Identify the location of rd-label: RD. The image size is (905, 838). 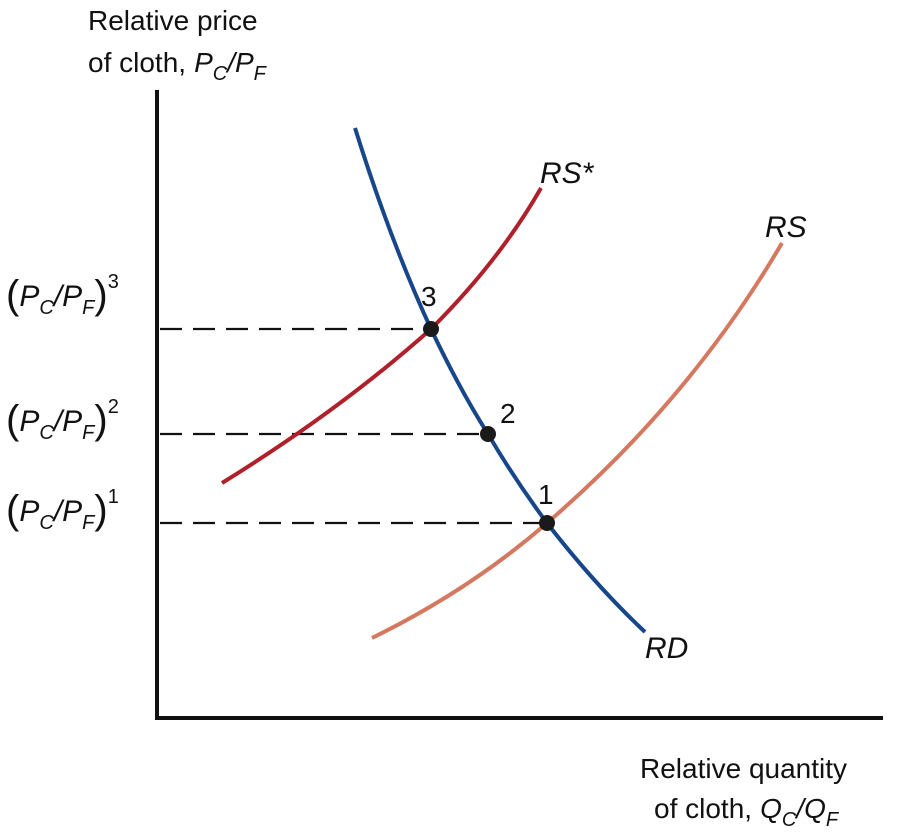
(666, 648).